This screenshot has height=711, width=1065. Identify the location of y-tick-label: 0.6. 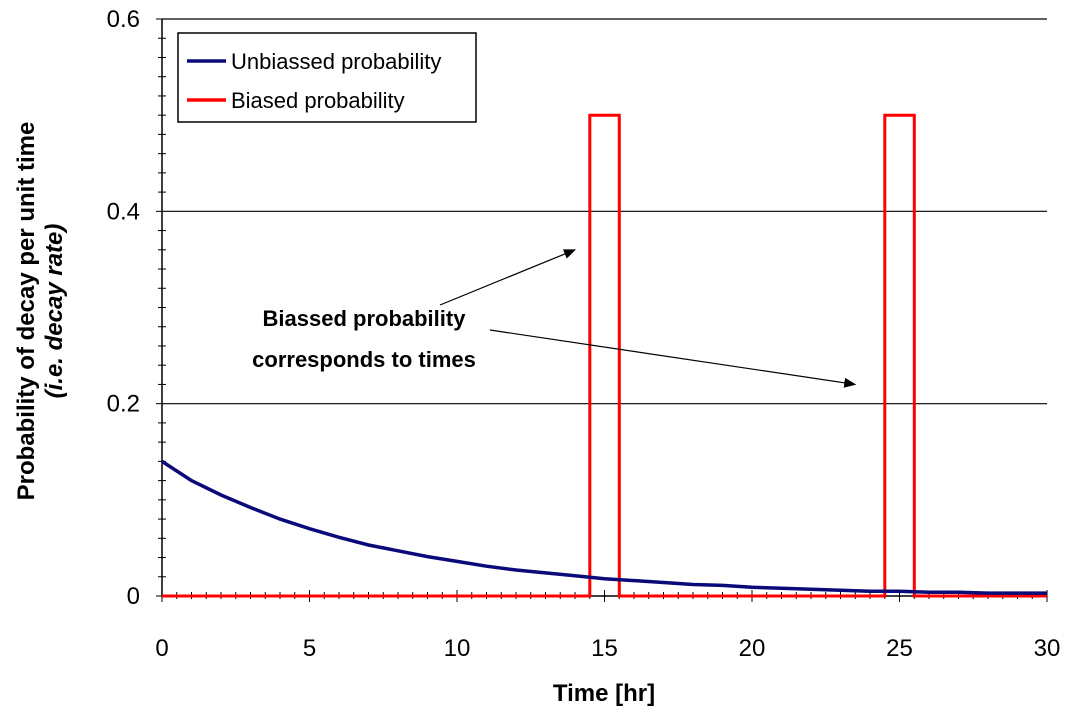
(123, 19).